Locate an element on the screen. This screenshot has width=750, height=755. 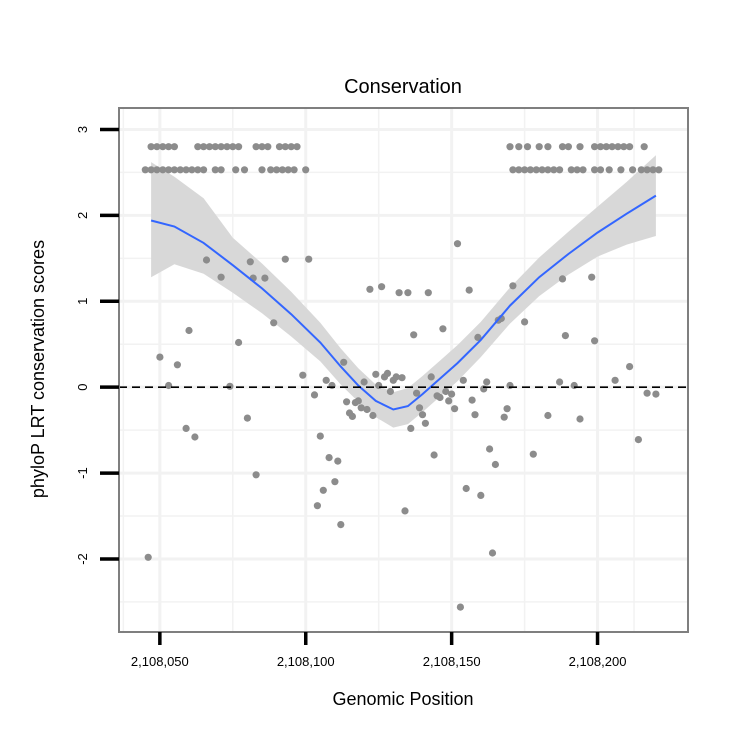
chart-title: Conservation is located at coordinates (403, 87).